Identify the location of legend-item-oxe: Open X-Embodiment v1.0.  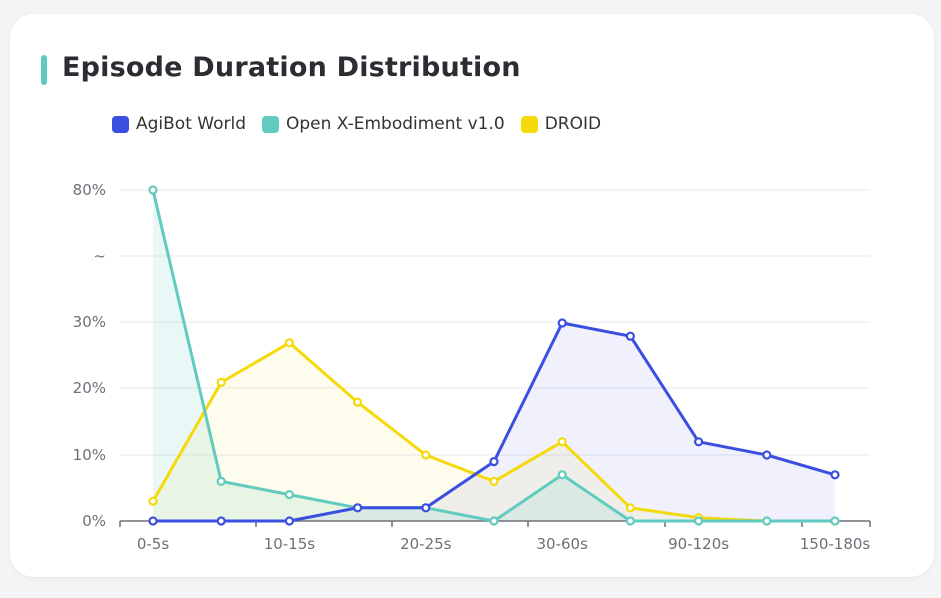
(383, 124).